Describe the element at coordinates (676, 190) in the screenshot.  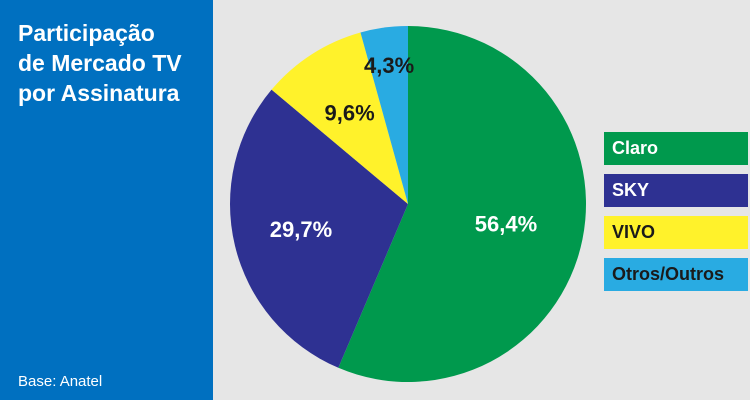
I see `legend-item-sky: SKY` at that location.